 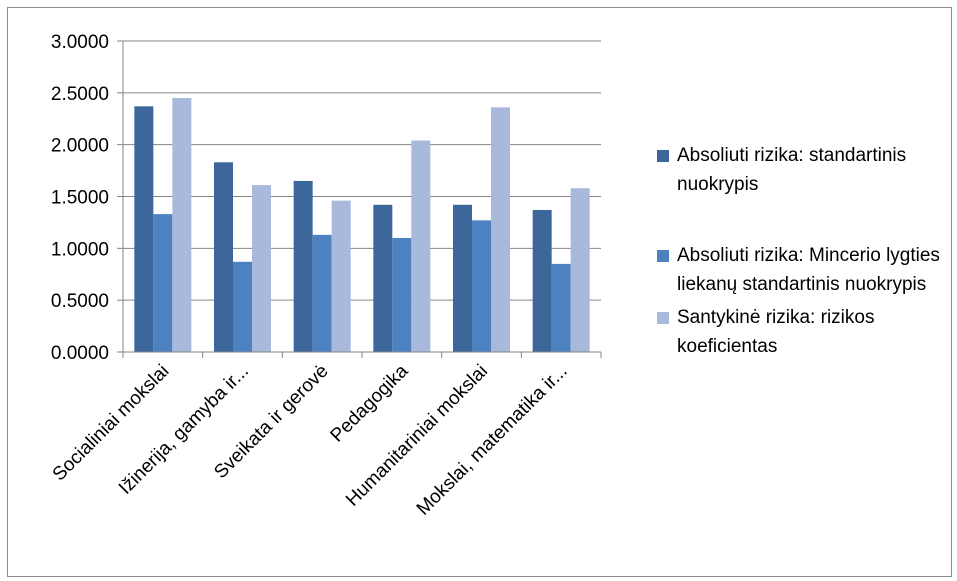 I want to click on y-tick-label: 2.5000, so click(x=80, y=94).